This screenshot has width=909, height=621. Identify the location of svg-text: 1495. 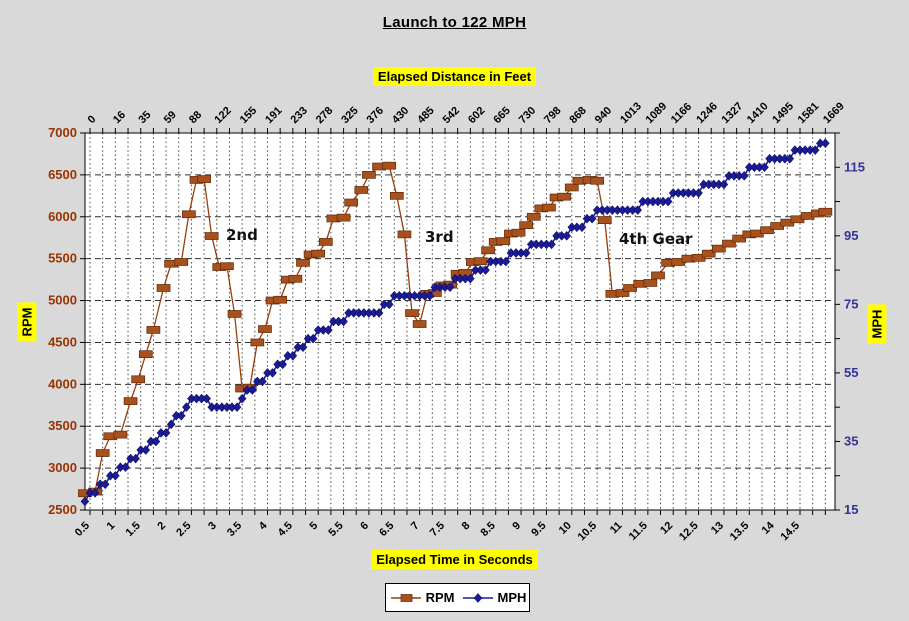
(783, 113).